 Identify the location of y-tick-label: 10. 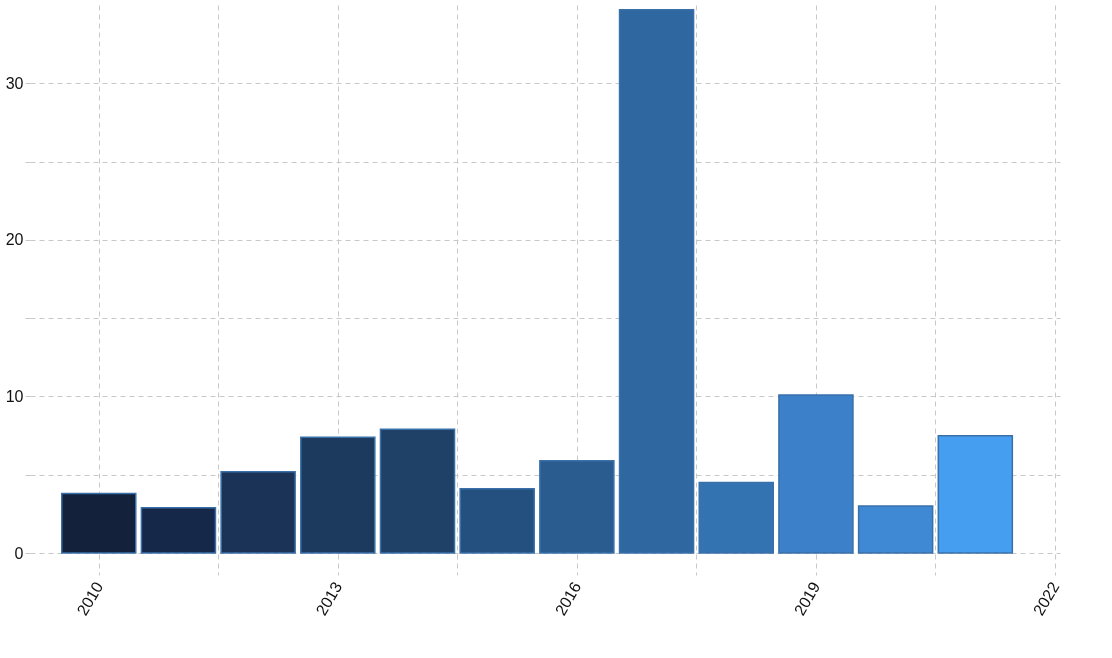
(14, 396).